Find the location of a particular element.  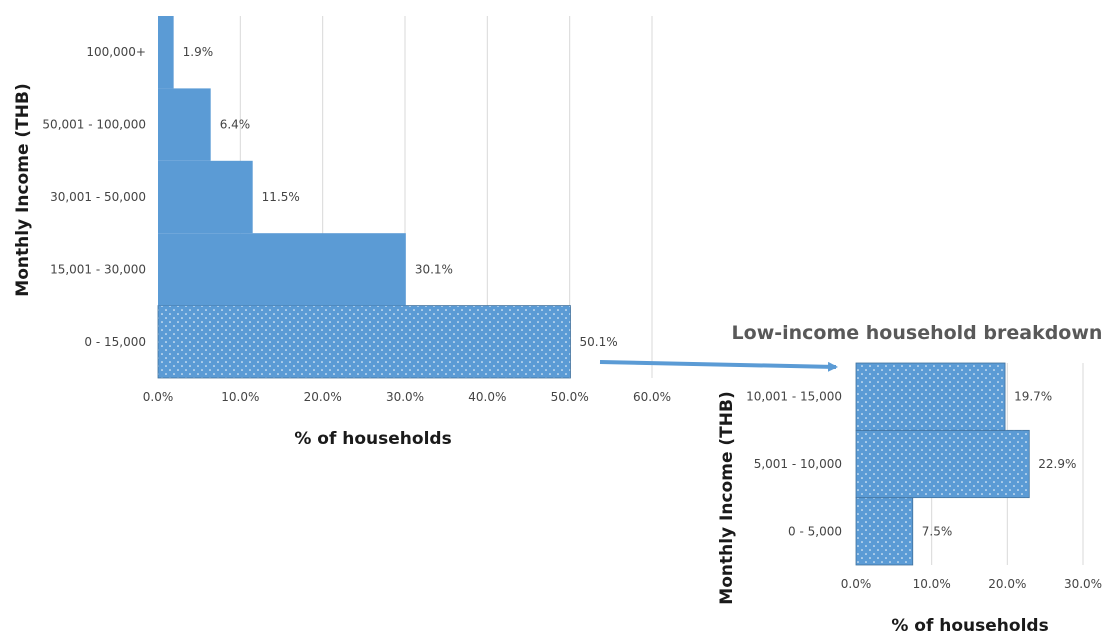

main-x-tick-labels: 0.0% 10.0% 20.0% 30.0% 40.0% 50.0% 60.0% is located at coordinates (407, 397).